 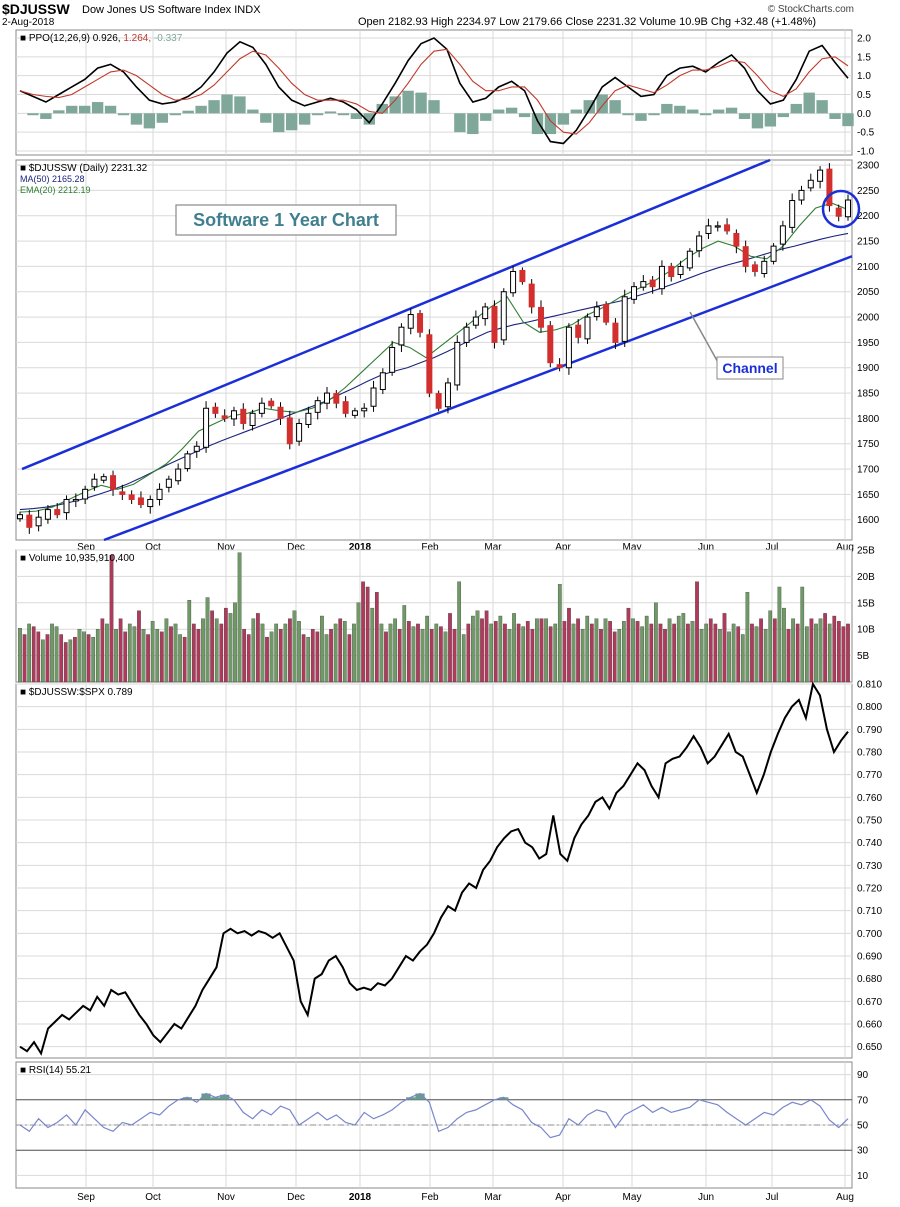 What do you see at coordinates (434, 616) in the screenshot?
I see `volume-panel` at bounding box center [434, 616].